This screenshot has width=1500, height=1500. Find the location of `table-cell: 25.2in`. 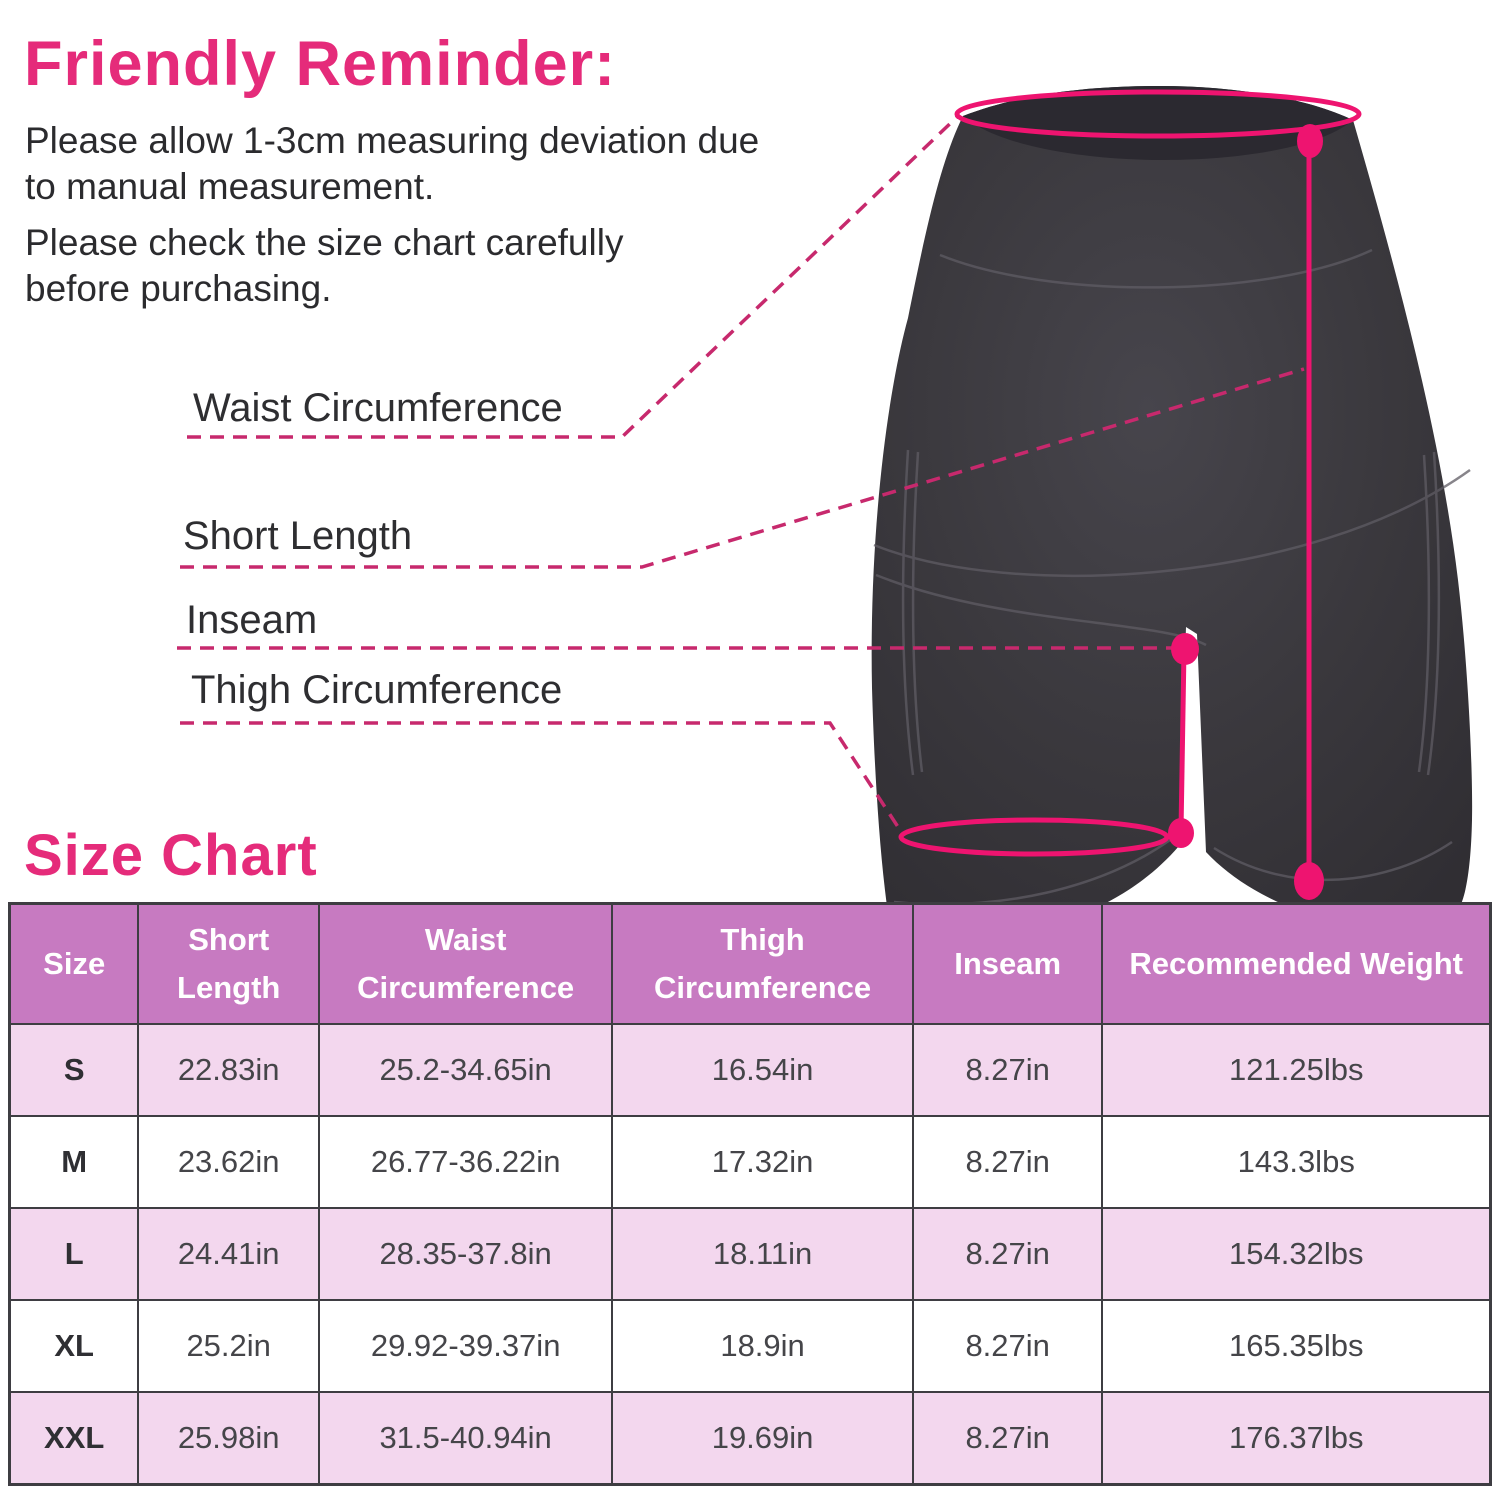

table-cell: 25.2in is located at coordinates (229, 1346).